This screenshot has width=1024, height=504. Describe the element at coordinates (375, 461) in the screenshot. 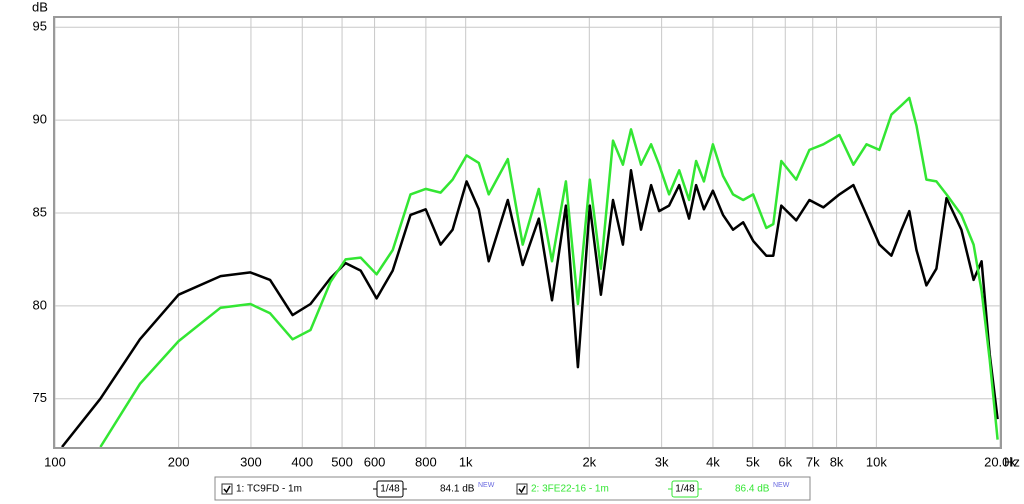

I see `x-tick-label: 600` at that location.